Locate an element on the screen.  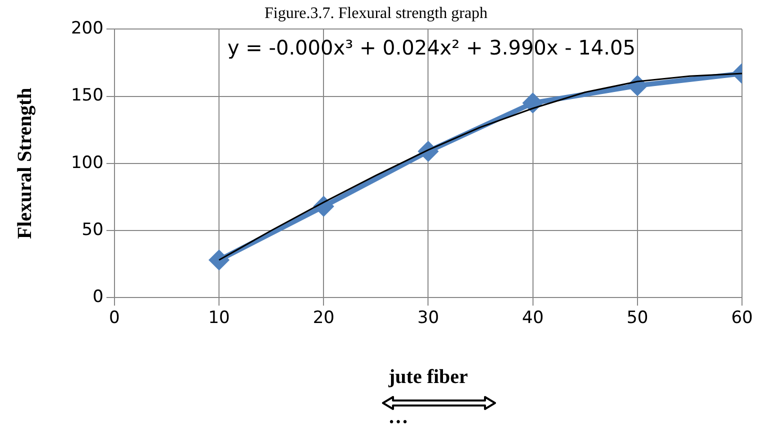
y-tick-label: 0 is located at coordinates (98, 297).